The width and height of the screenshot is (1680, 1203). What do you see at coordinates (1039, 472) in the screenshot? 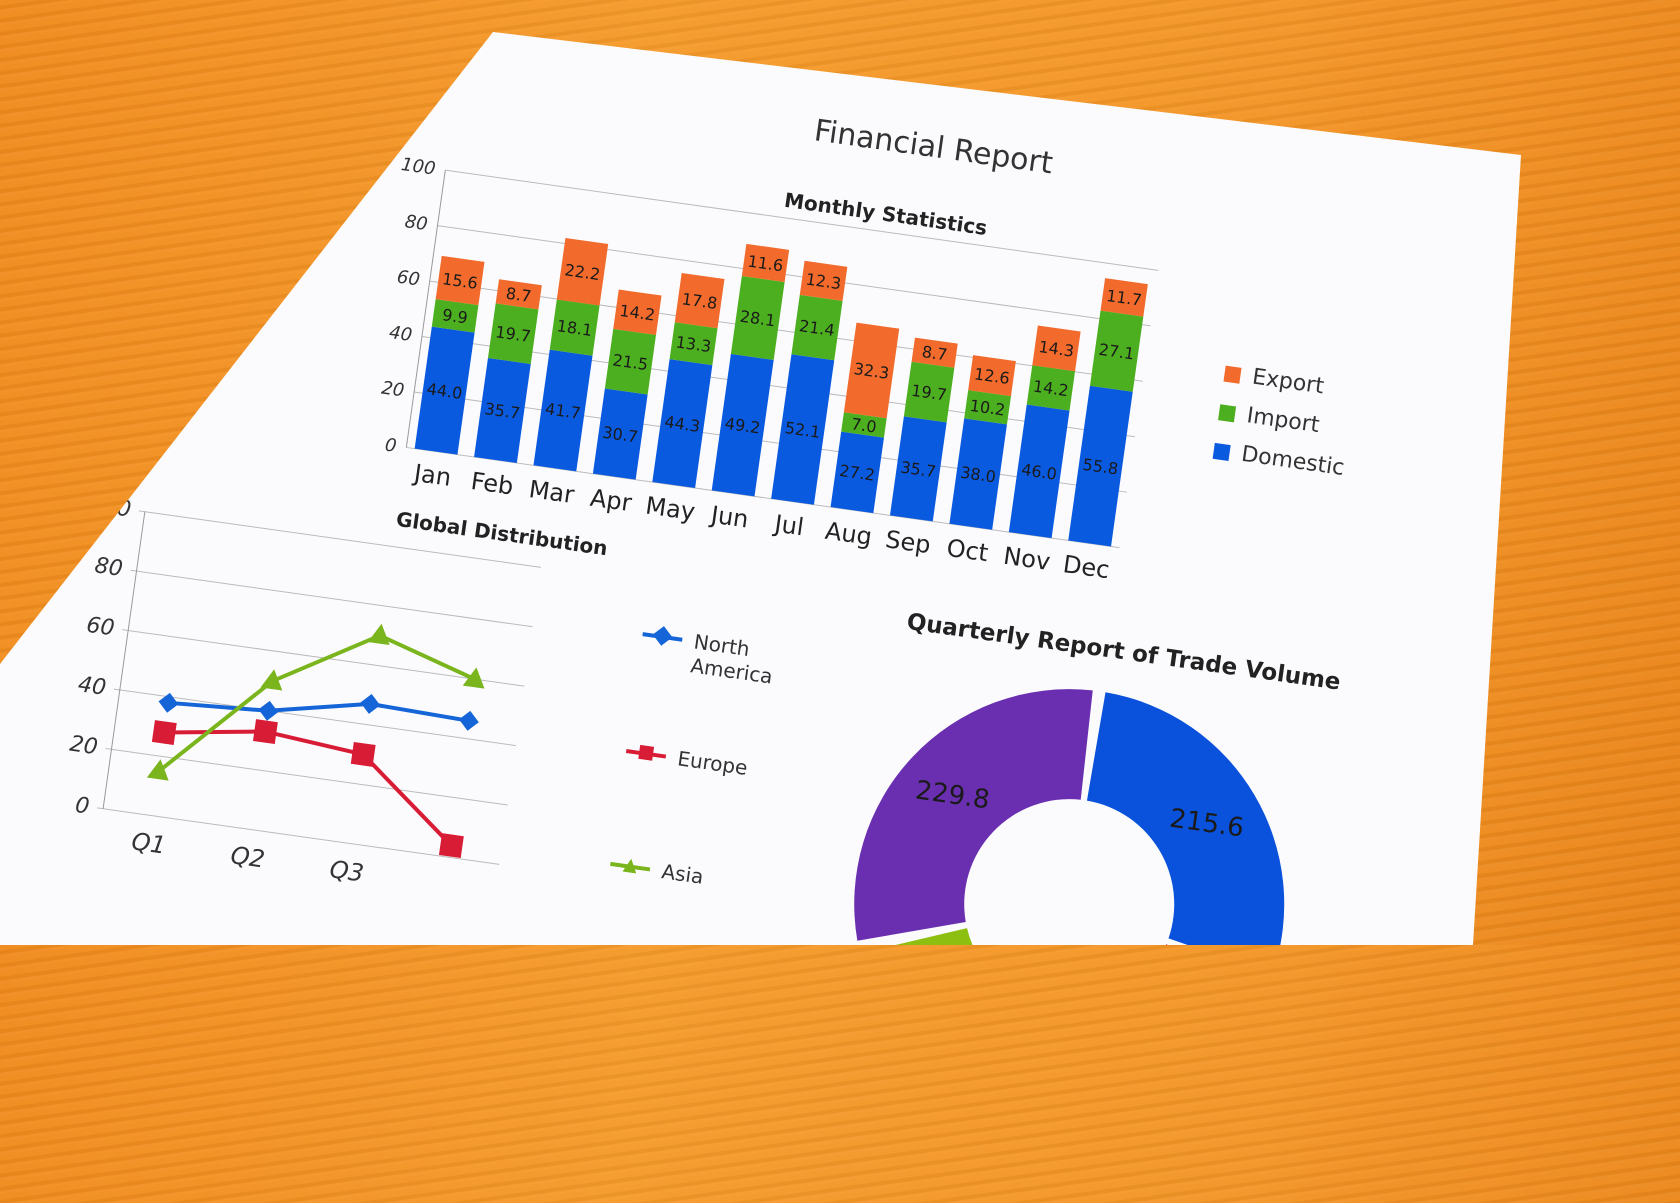
I see `data-label: 46.0` at bounding box center [1039, 472].